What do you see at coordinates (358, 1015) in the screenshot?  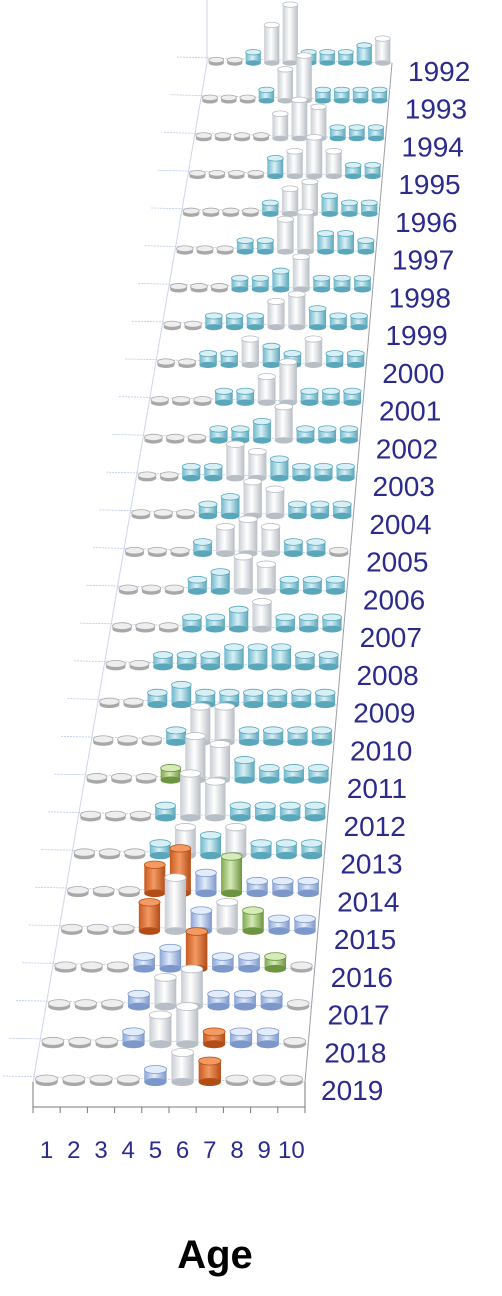 I see `year-tick-label: 2017` at bounding box center [358, 1015].